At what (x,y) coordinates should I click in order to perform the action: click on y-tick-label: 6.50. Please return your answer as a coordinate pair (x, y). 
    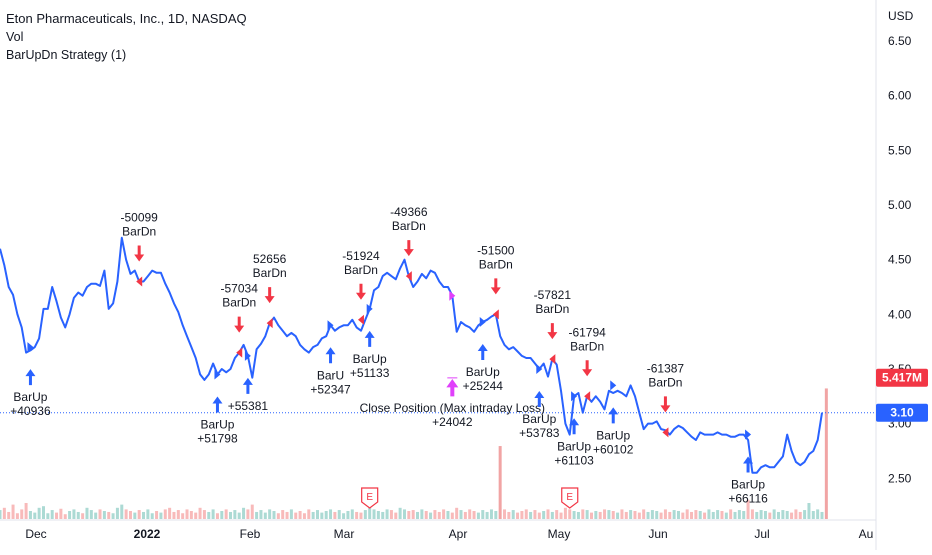
    Looking at the image, I should click on (900, 41).